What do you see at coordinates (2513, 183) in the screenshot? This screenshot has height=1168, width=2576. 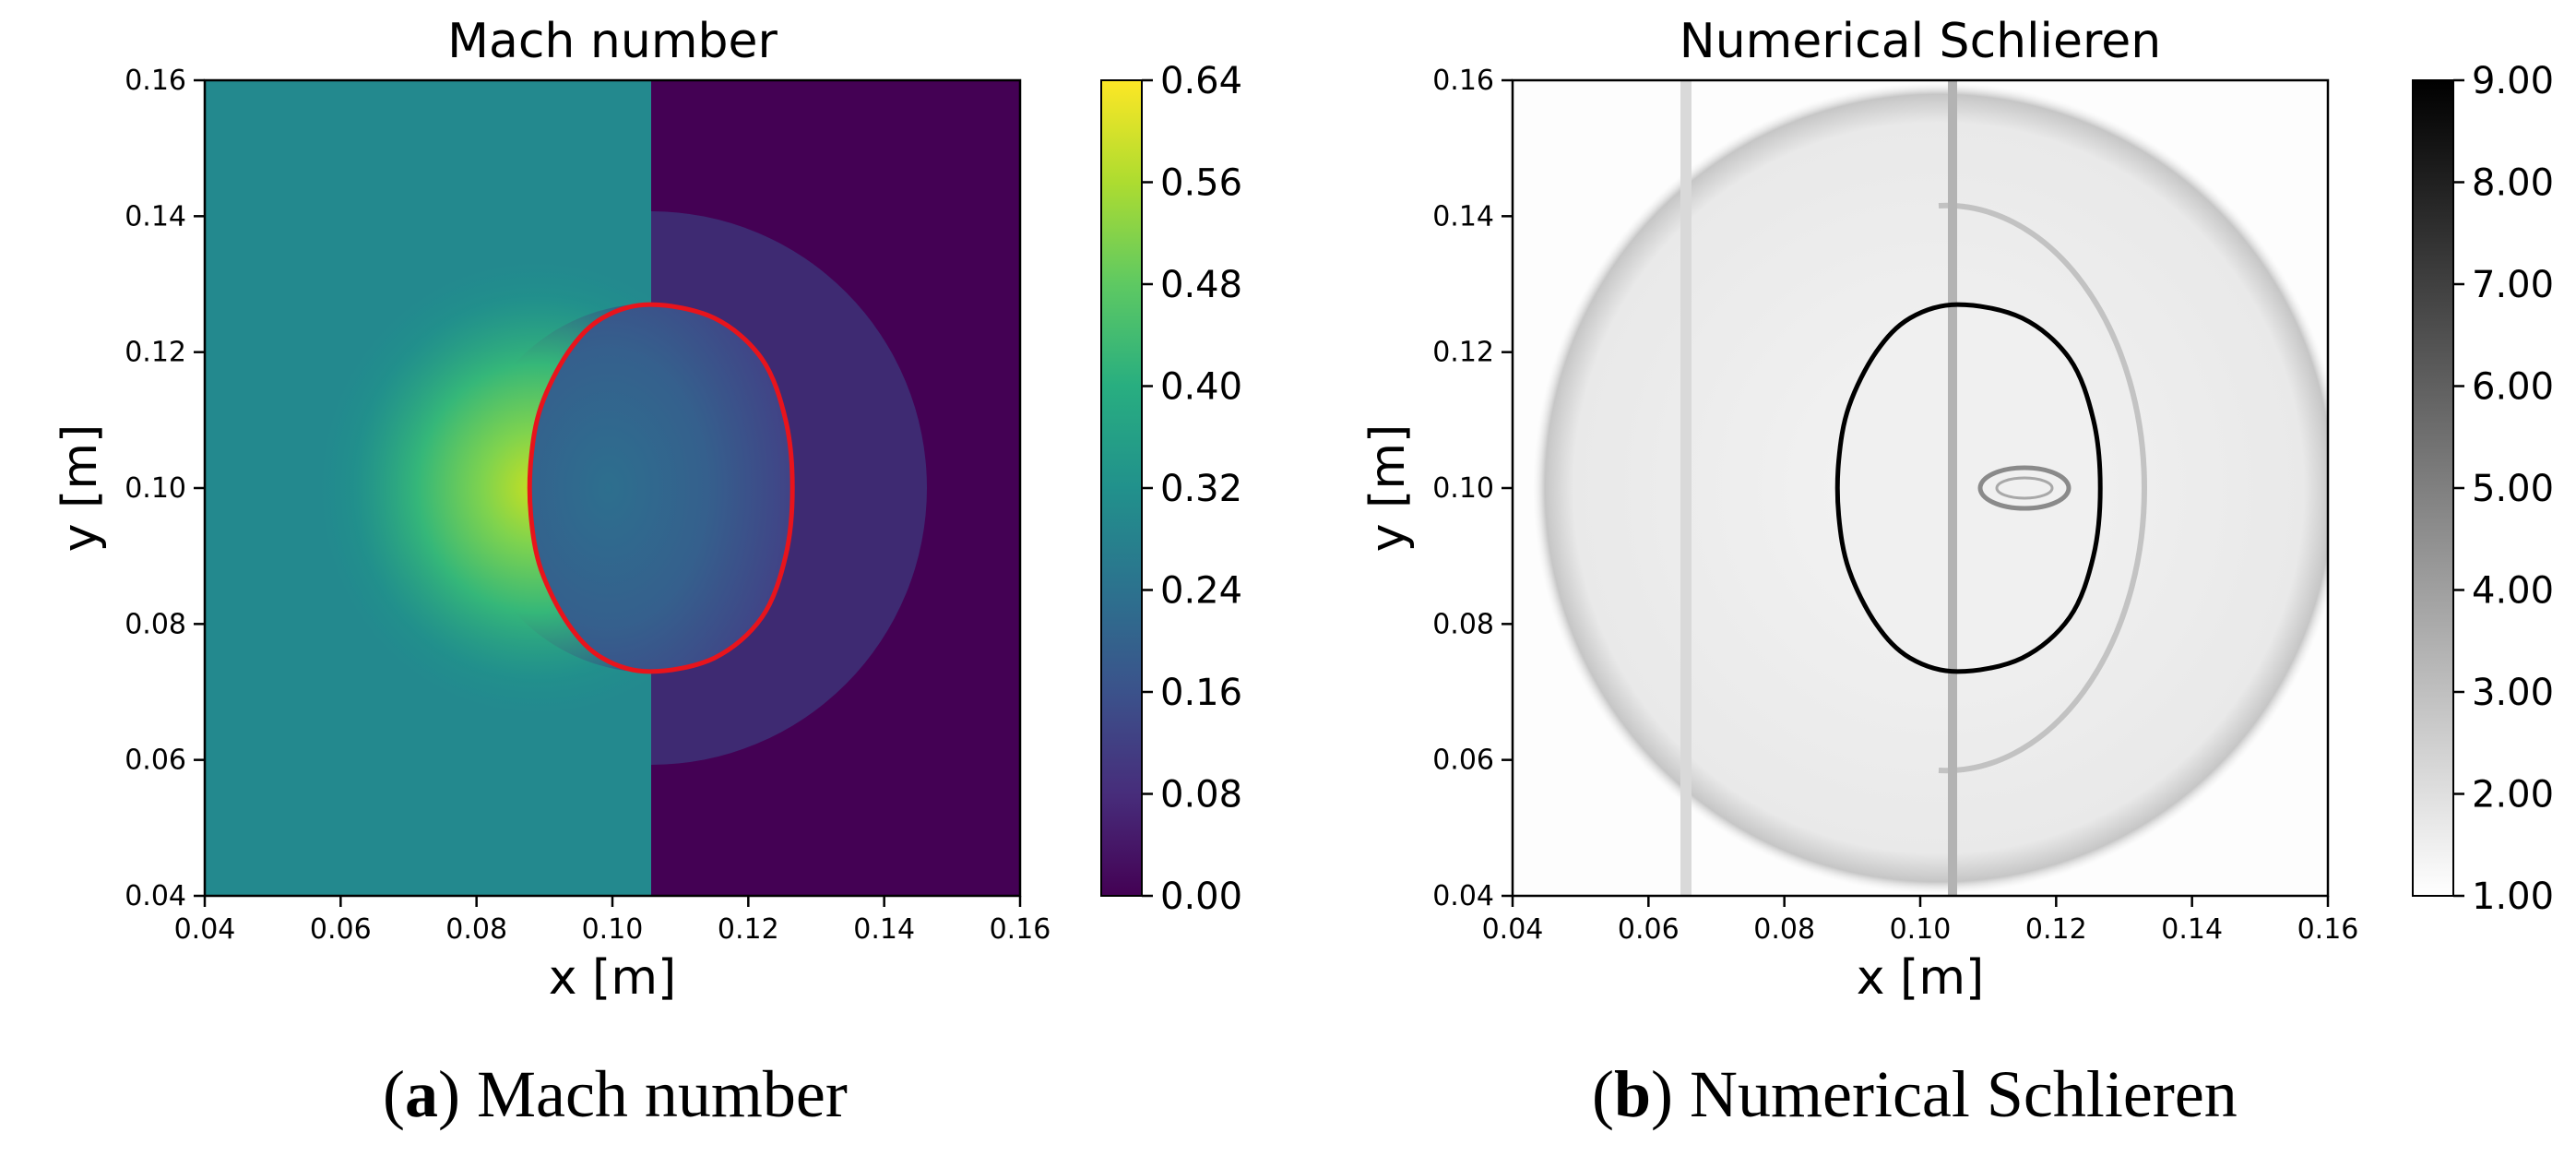 I see `colorbar-tick-label: 8.00` at bounding box center [2513, 183].